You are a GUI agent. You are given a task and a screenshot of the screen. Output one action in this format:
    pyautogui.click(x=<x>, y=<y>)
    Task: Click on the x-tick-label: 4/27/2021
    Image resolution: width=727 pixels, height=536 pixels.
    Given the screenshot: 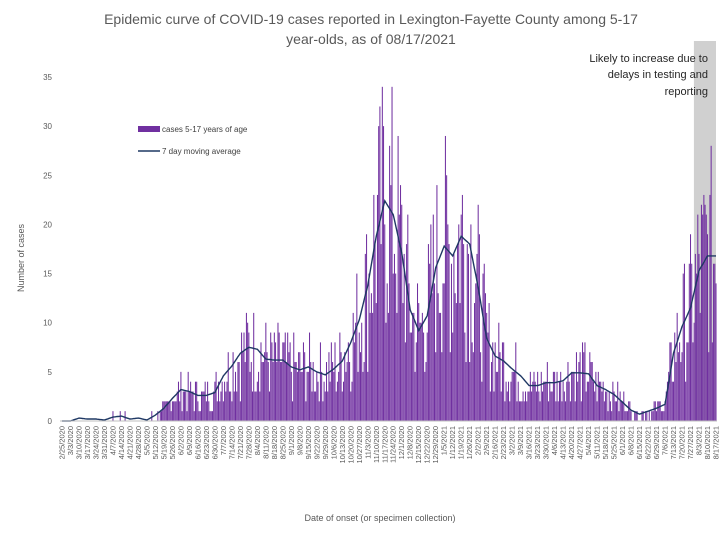 What is the action you would take?
    pyautogui.click(x=580, y=442)
    